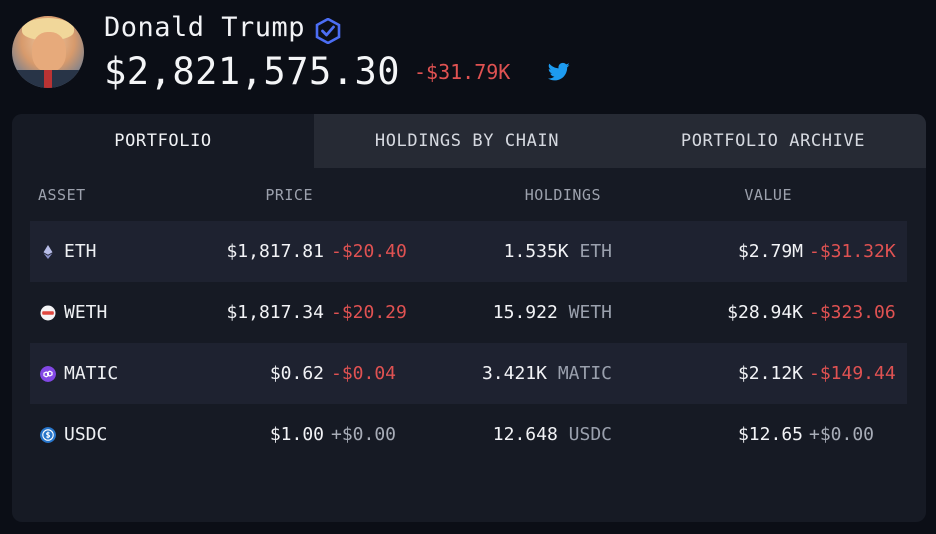  I want to click on price-change: +$0.00, so click(364, 434).